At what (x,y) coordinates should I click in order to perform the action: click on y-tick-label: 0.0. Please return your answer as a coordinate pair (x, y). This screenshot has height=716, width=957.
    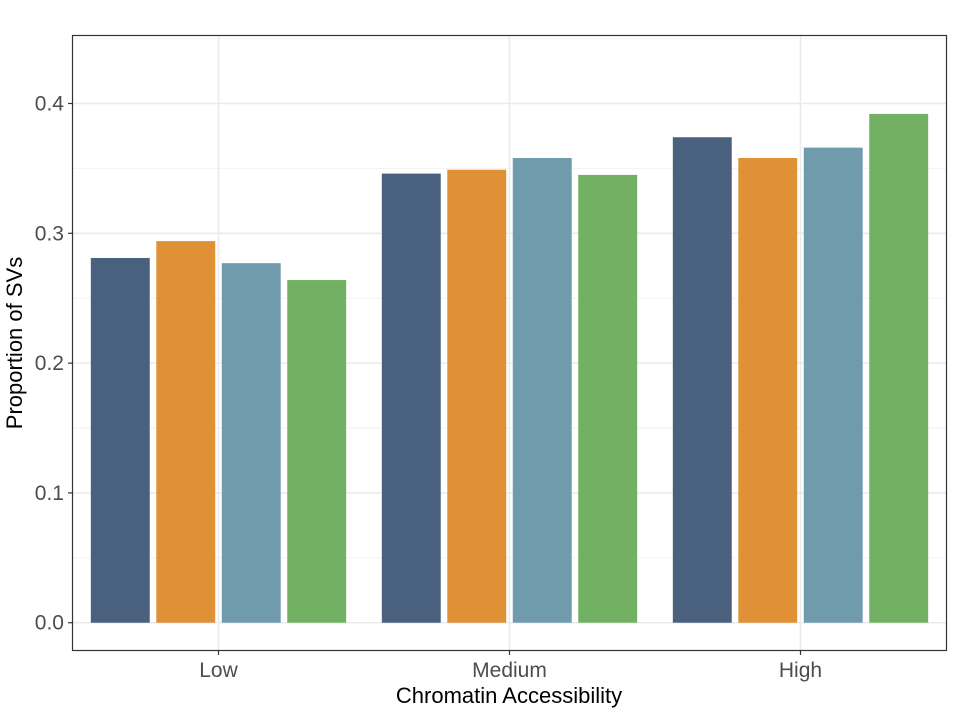
    Looking at the image, I should click on (49, 623).